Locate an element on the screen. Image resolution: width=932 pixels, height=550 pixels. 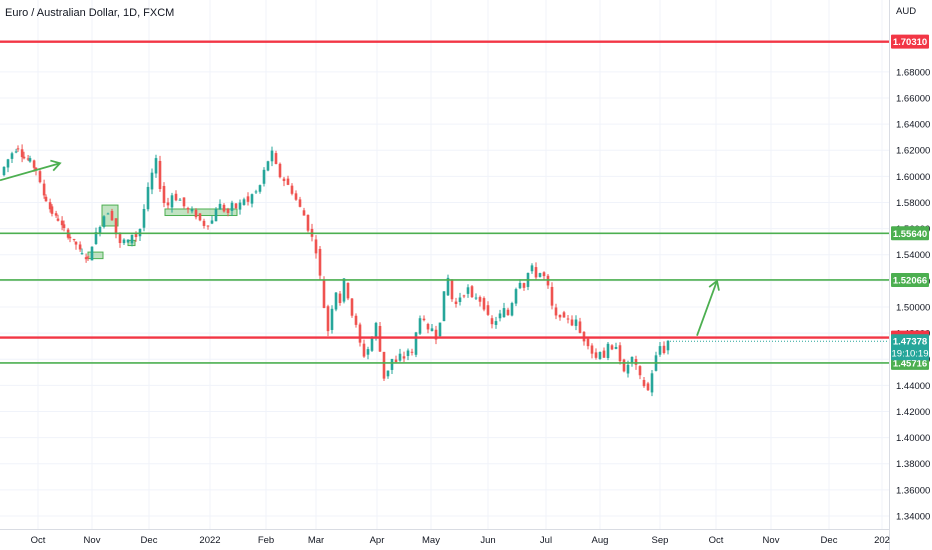
countdown-text: 19:10:19 is located at coordinates (910, 354).